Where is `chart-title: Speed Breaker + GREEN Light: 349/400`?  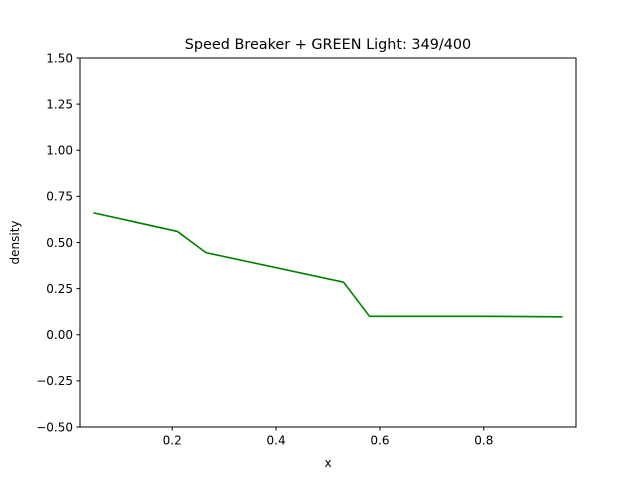
chart-title: Speed Breaker + GREEN Light: 349/400 is located at coordinates (328, 45).